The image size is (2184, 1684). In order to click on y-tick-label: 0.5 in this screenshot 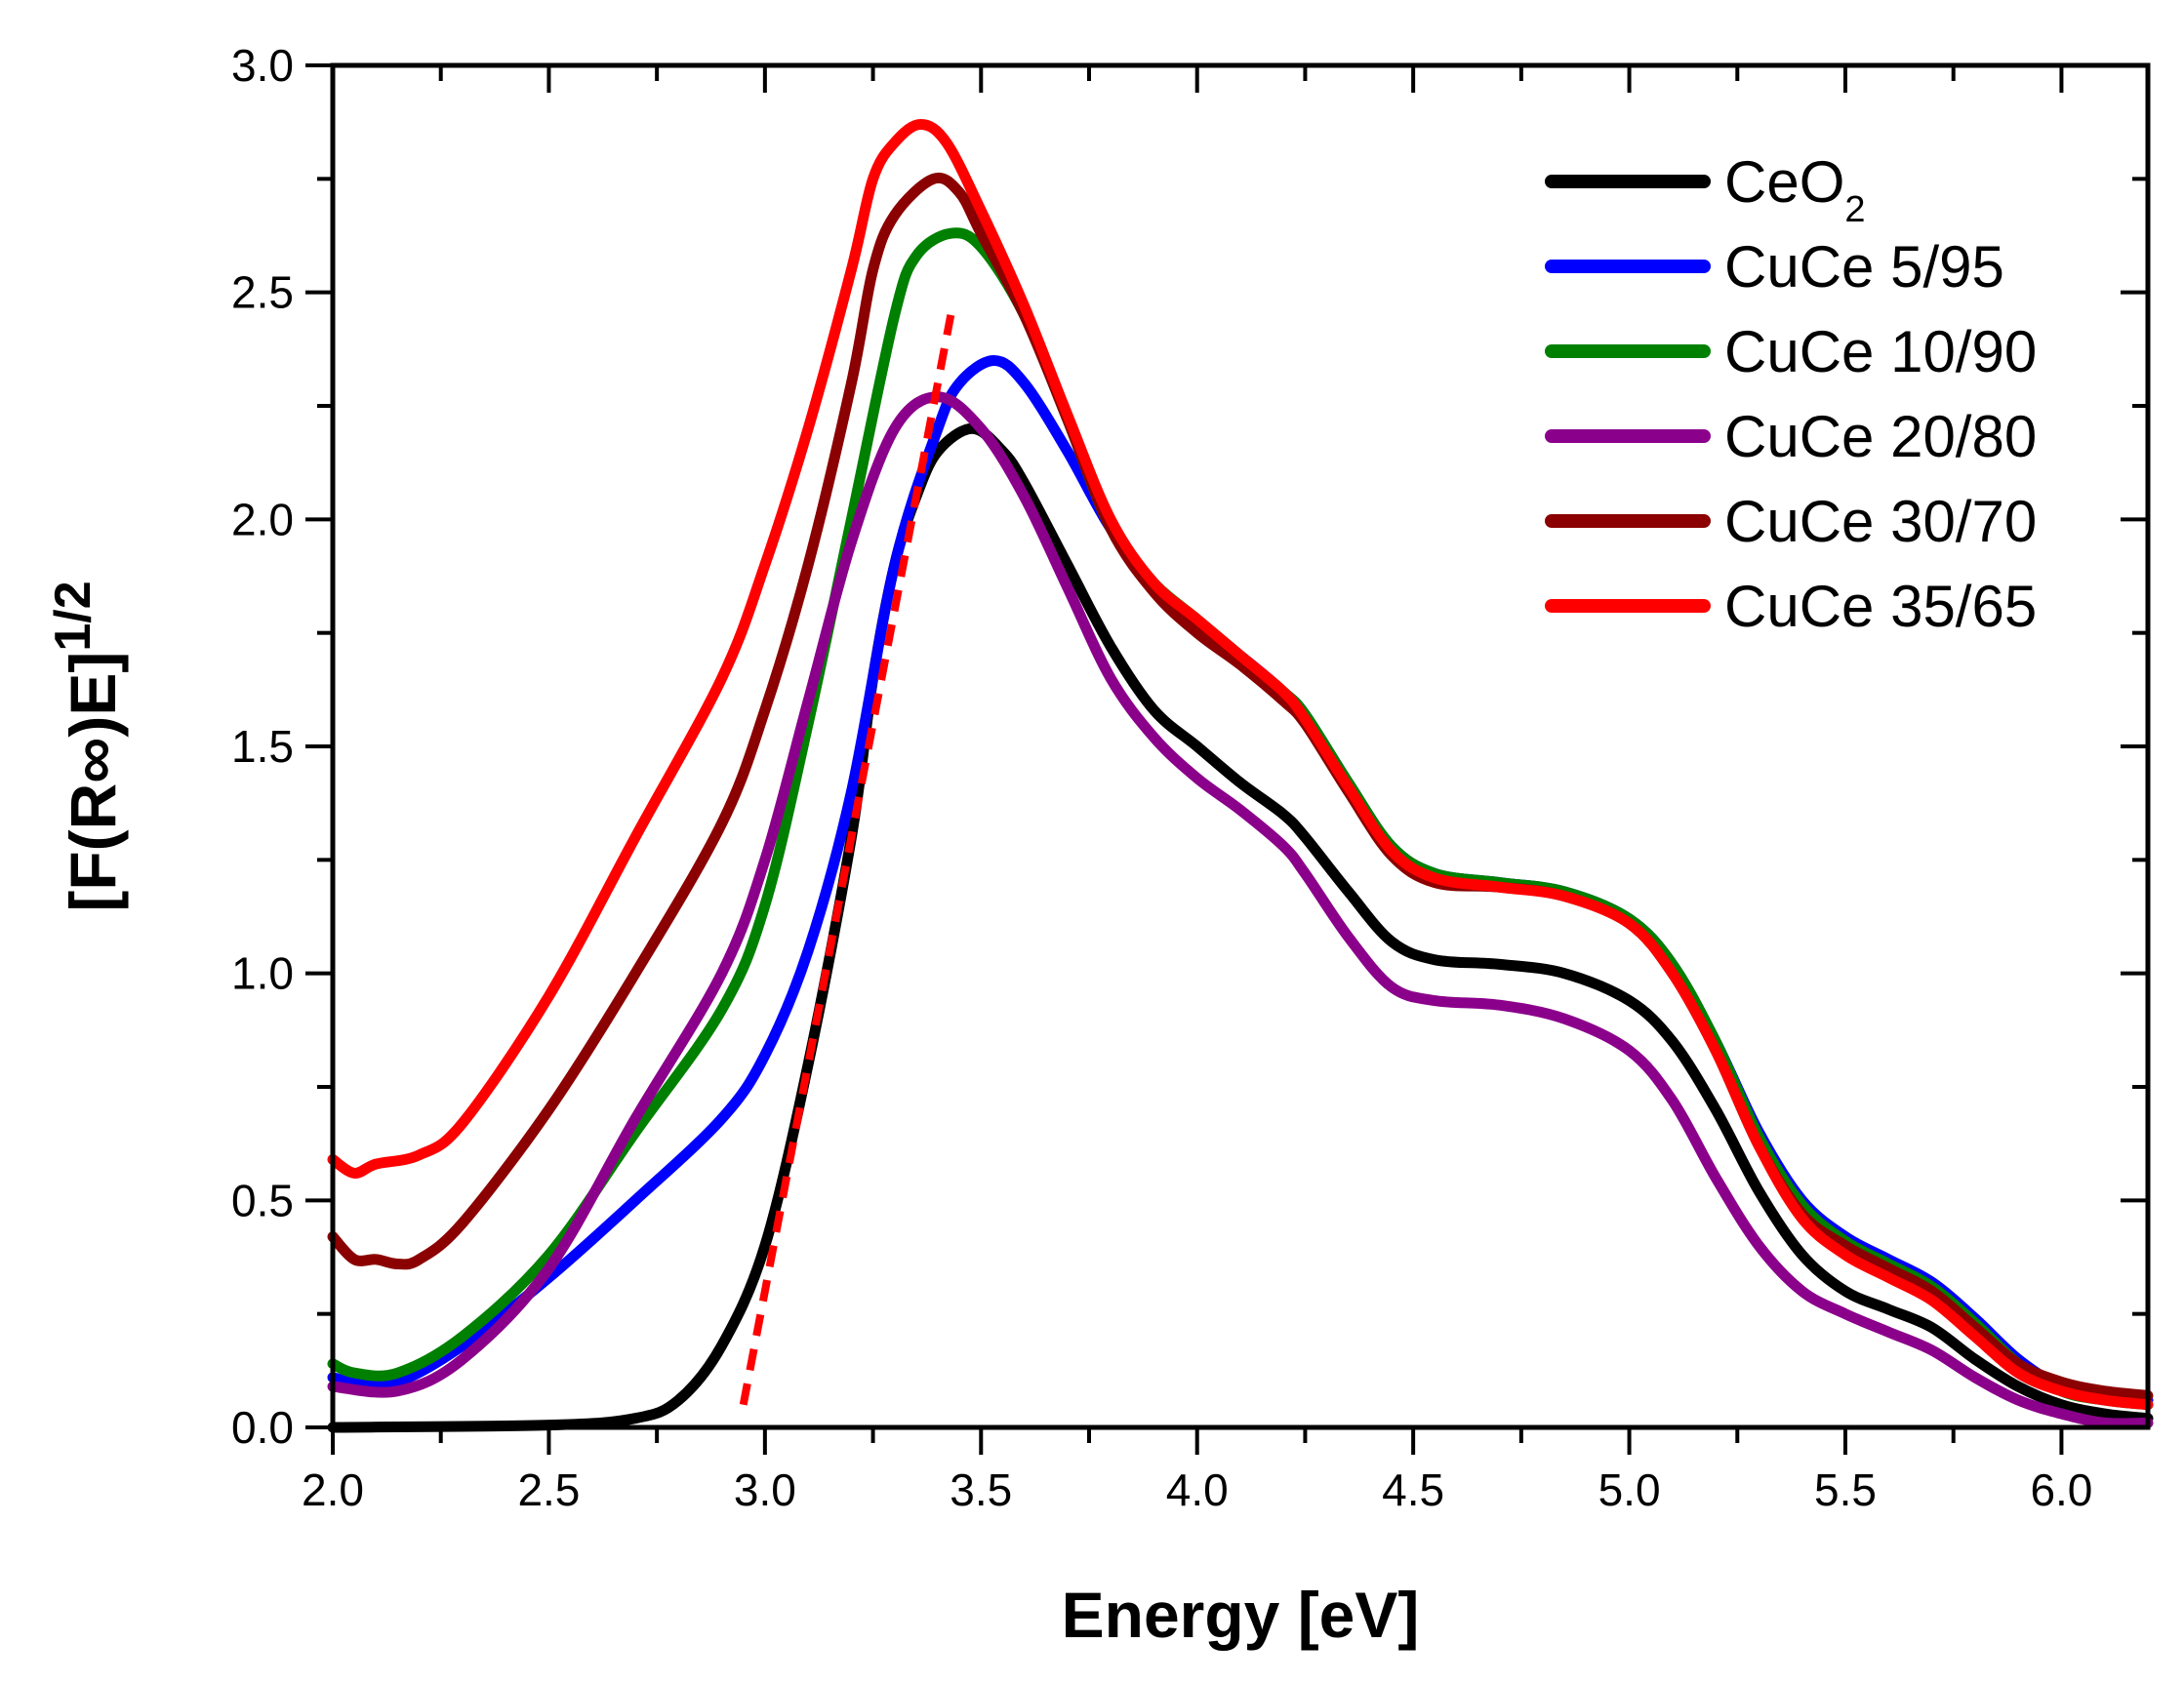, I will do `click(262, 1200)`.